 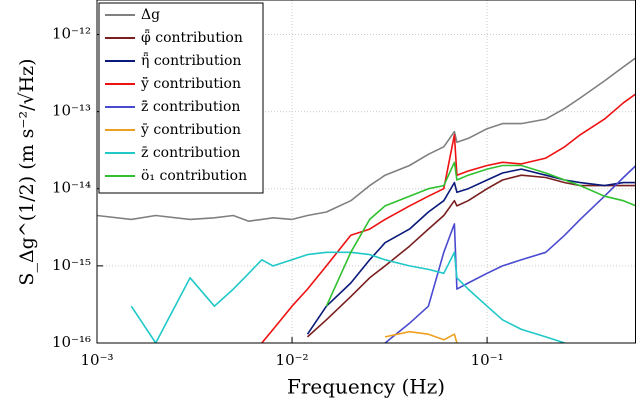 I want to click on y-tick-label: 10⁻¹⁴, so click(x=71, y=188).